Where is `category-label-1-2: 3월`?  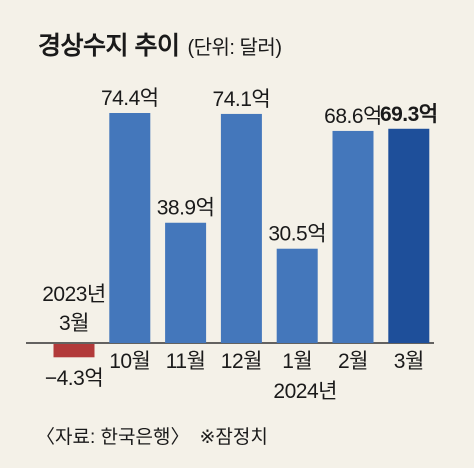
category-label-1-2: 3월 is located at coordinates (74, 323).